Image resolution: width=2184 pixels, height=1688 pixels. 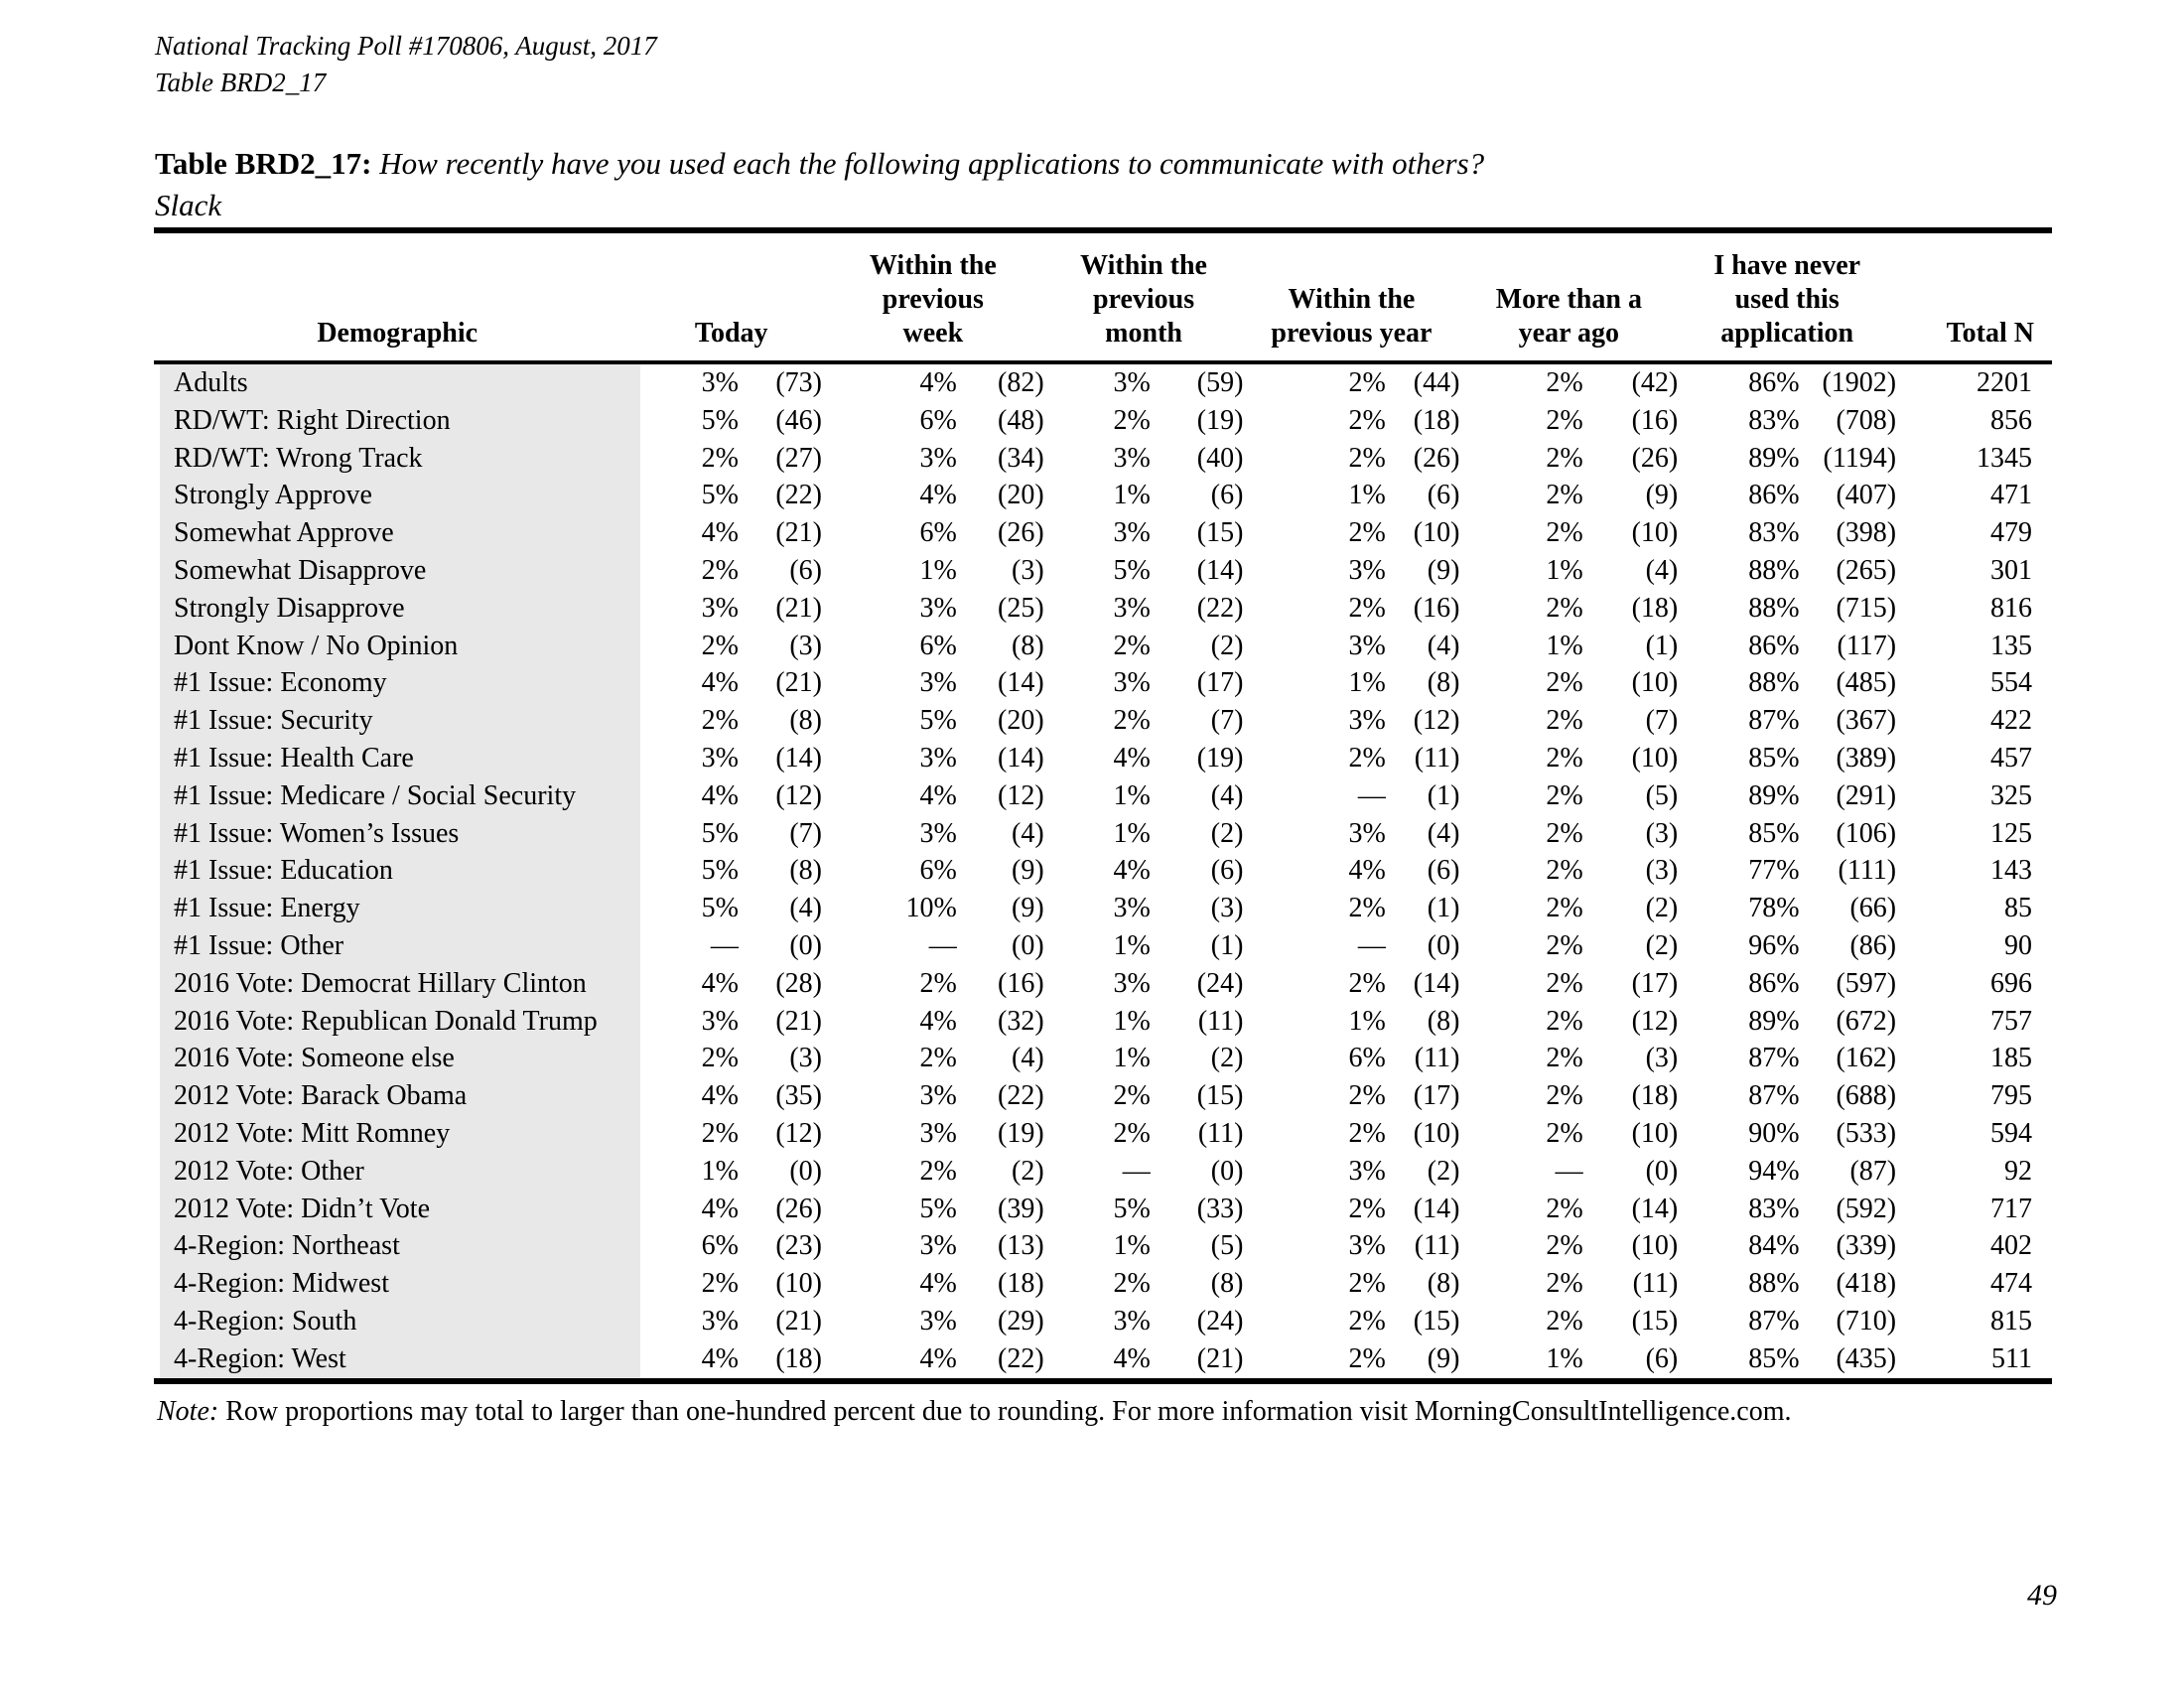 What do you see at coordinates (799, 758) in the screenshot?
I see `count-cell: (14)` at bounding box center [799, 758].